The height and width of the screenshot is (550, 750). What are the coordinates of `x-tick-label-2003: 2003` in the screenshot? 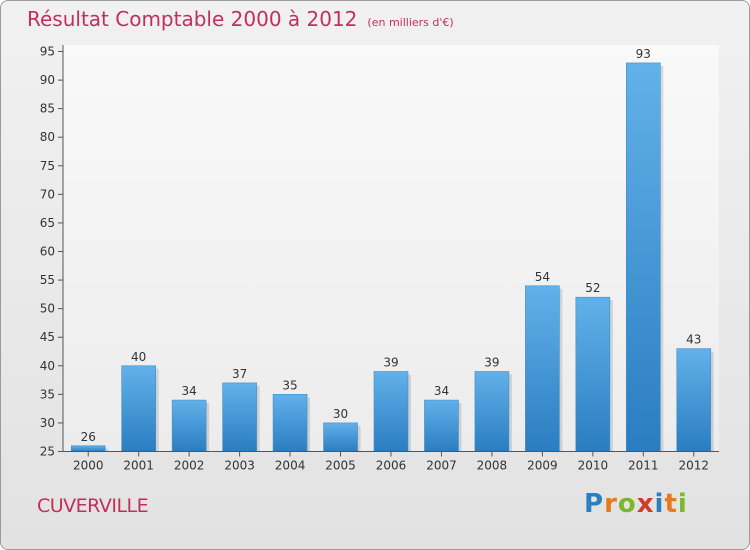 It's located at (239, 466).